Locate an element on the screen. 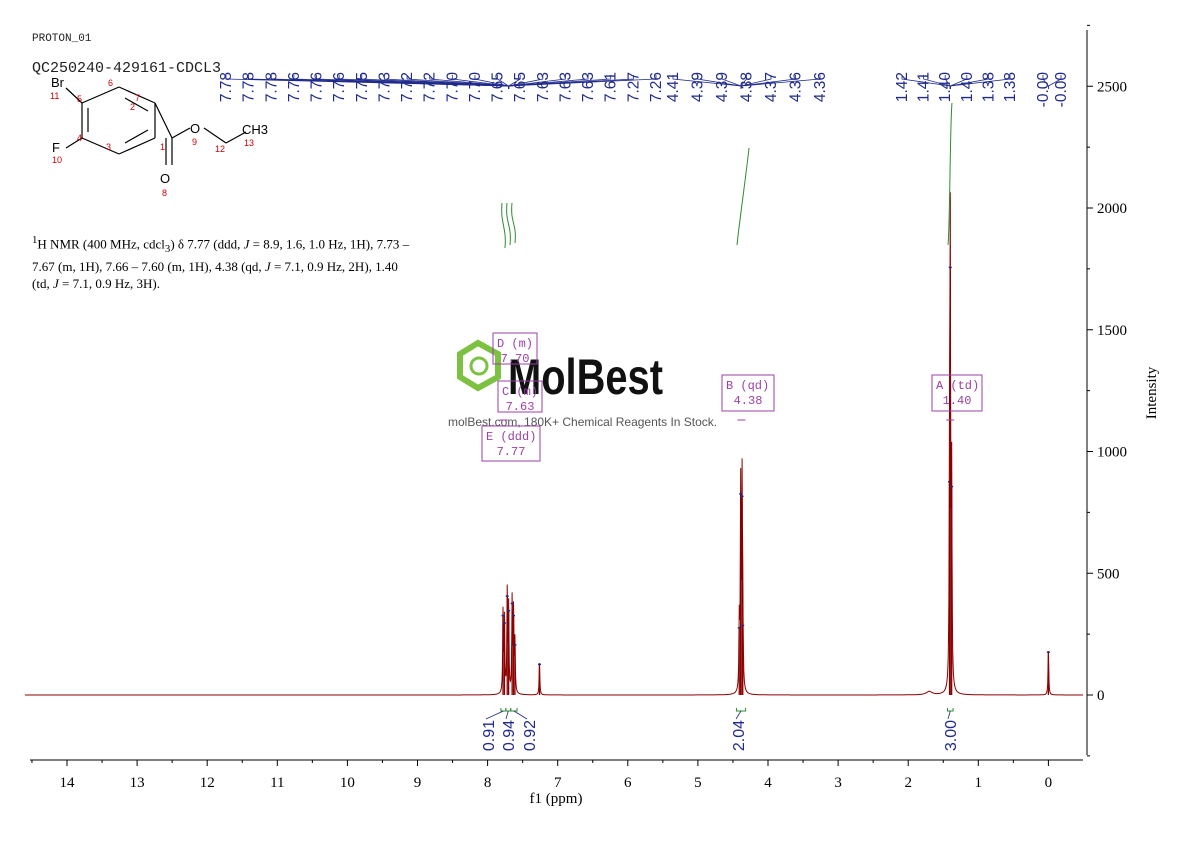 The width and height of the screenshot is (1190, 841). experiment-name: PROTON_01 is located at coordinates (62, 39).